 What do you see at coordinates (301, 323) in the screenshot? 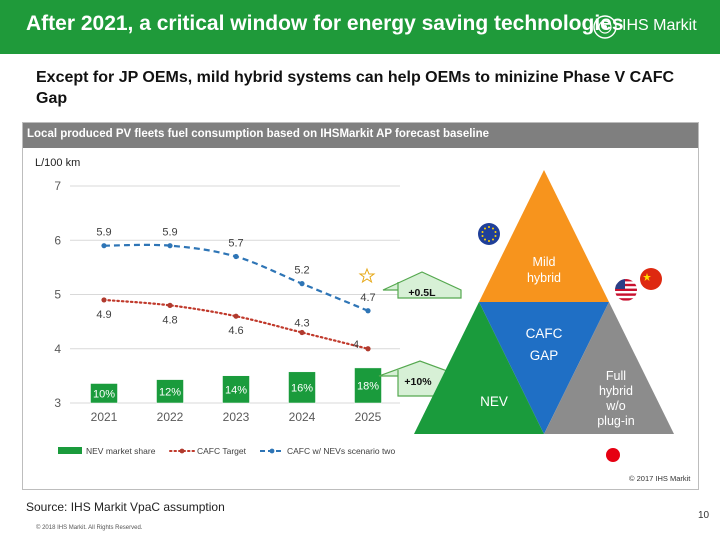
I see `cafc-target-label: 4.3` at bounding box center [301, 323].